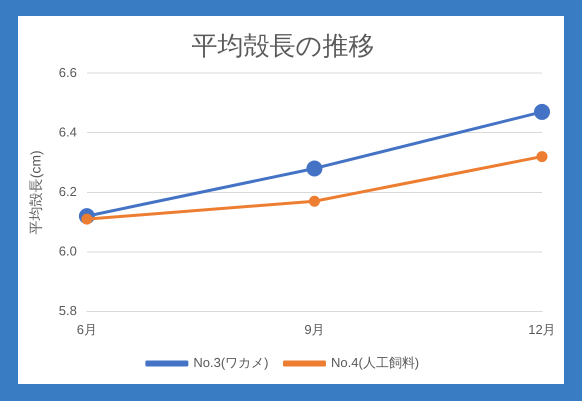 The height and width of the screenshot is (401, 582). Describe the element at coordinates (67, 72) in the screenshot. I see `y-tick-label: 6.6` at that location.